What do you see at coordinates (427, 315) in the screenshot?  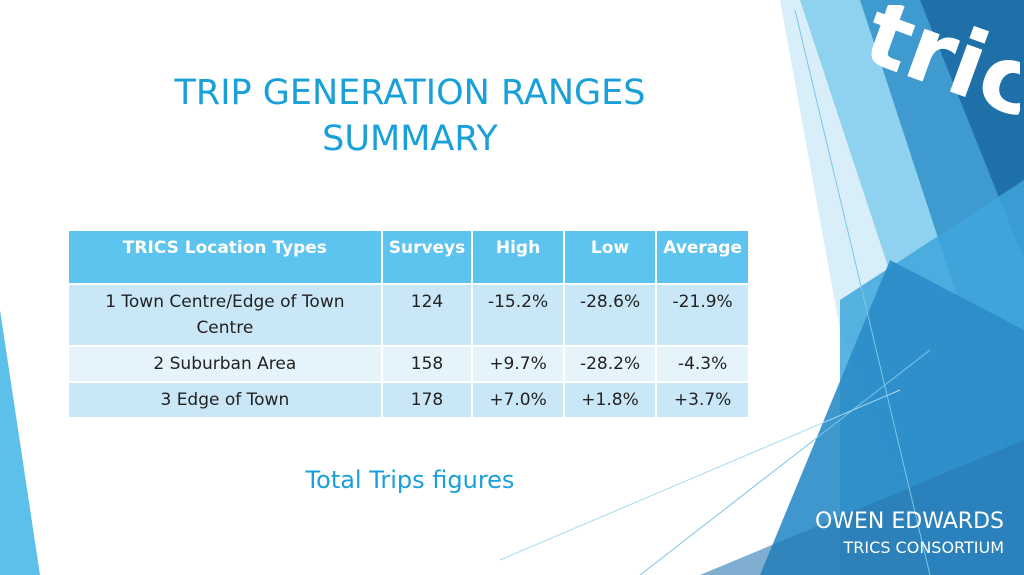 I see `cell-surveys: 124` at bounding box center [427, 315].